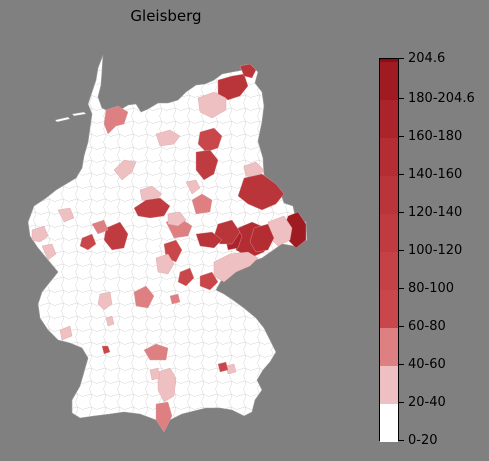 The width and height of the screenshot is (489, 461). What do you see at coordinates (155, 374) in the screenshot?
I see `region-allgaeu` at bounding box center [155, 374].